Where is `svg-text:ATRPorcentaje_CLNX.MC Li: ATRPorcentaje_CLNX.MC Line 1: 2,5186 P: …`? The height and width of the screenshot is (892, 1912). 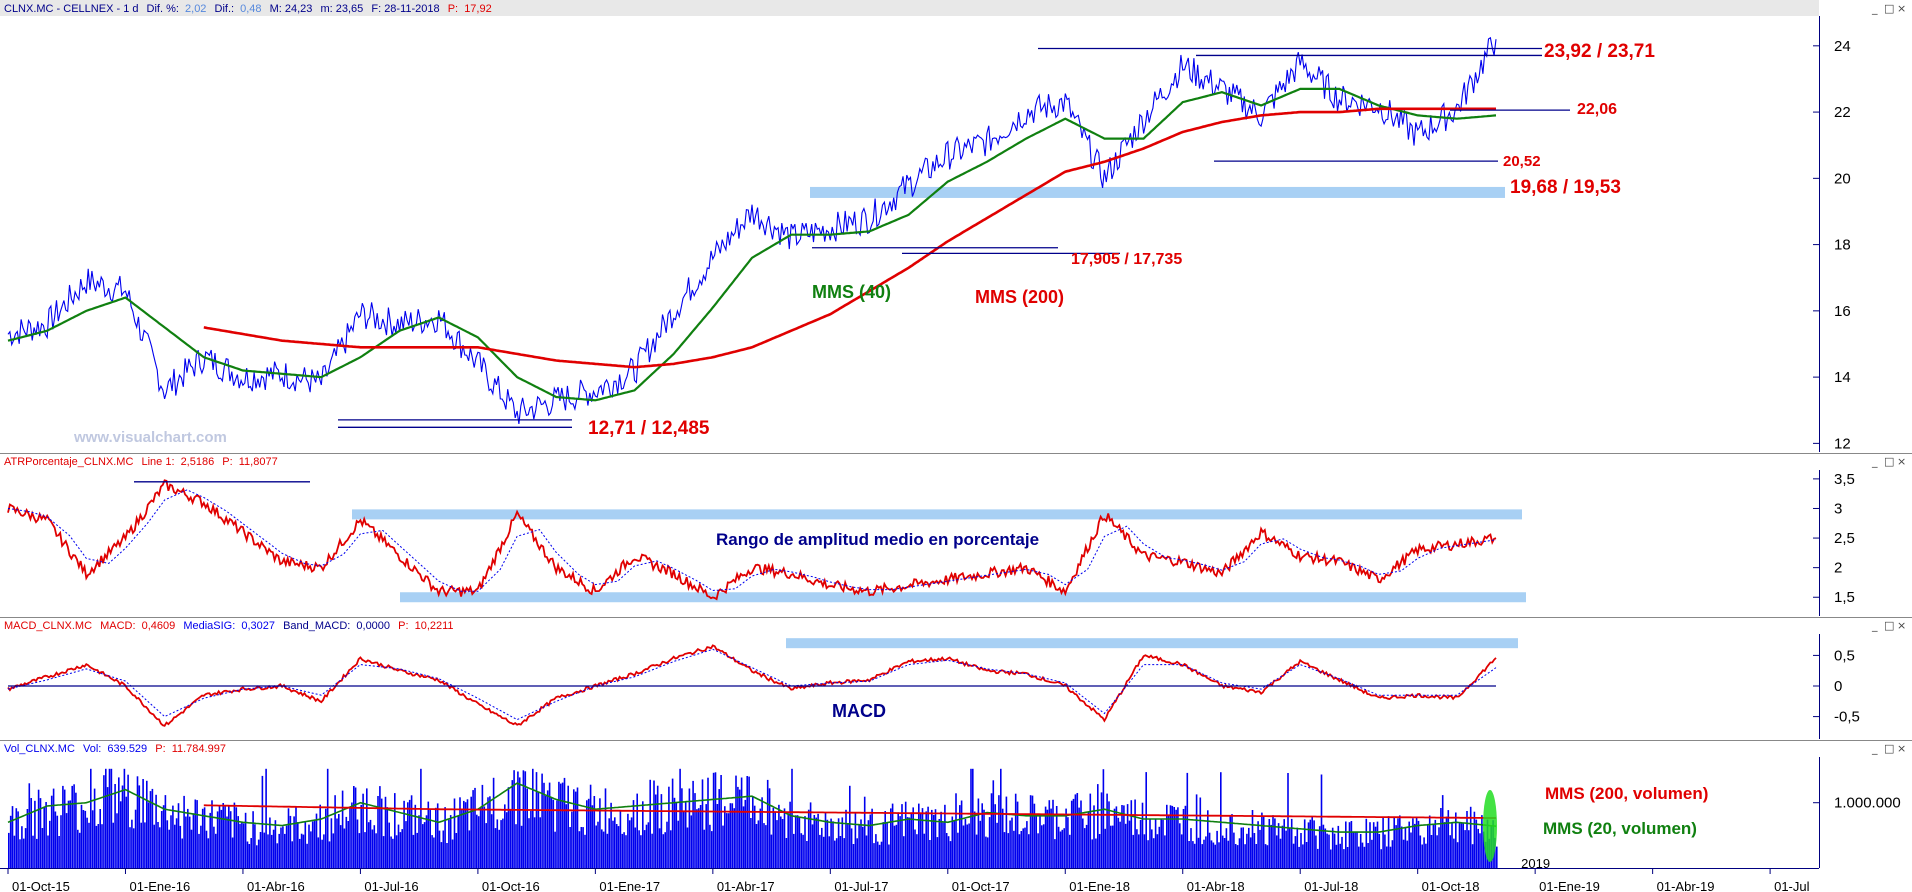
svg-text:ATRPorcentaje_CLNX.MC Li: ATRPorcentaje_CLNX.MC Line 1: 2,5186 P: … is located at coordinates (141, 462).